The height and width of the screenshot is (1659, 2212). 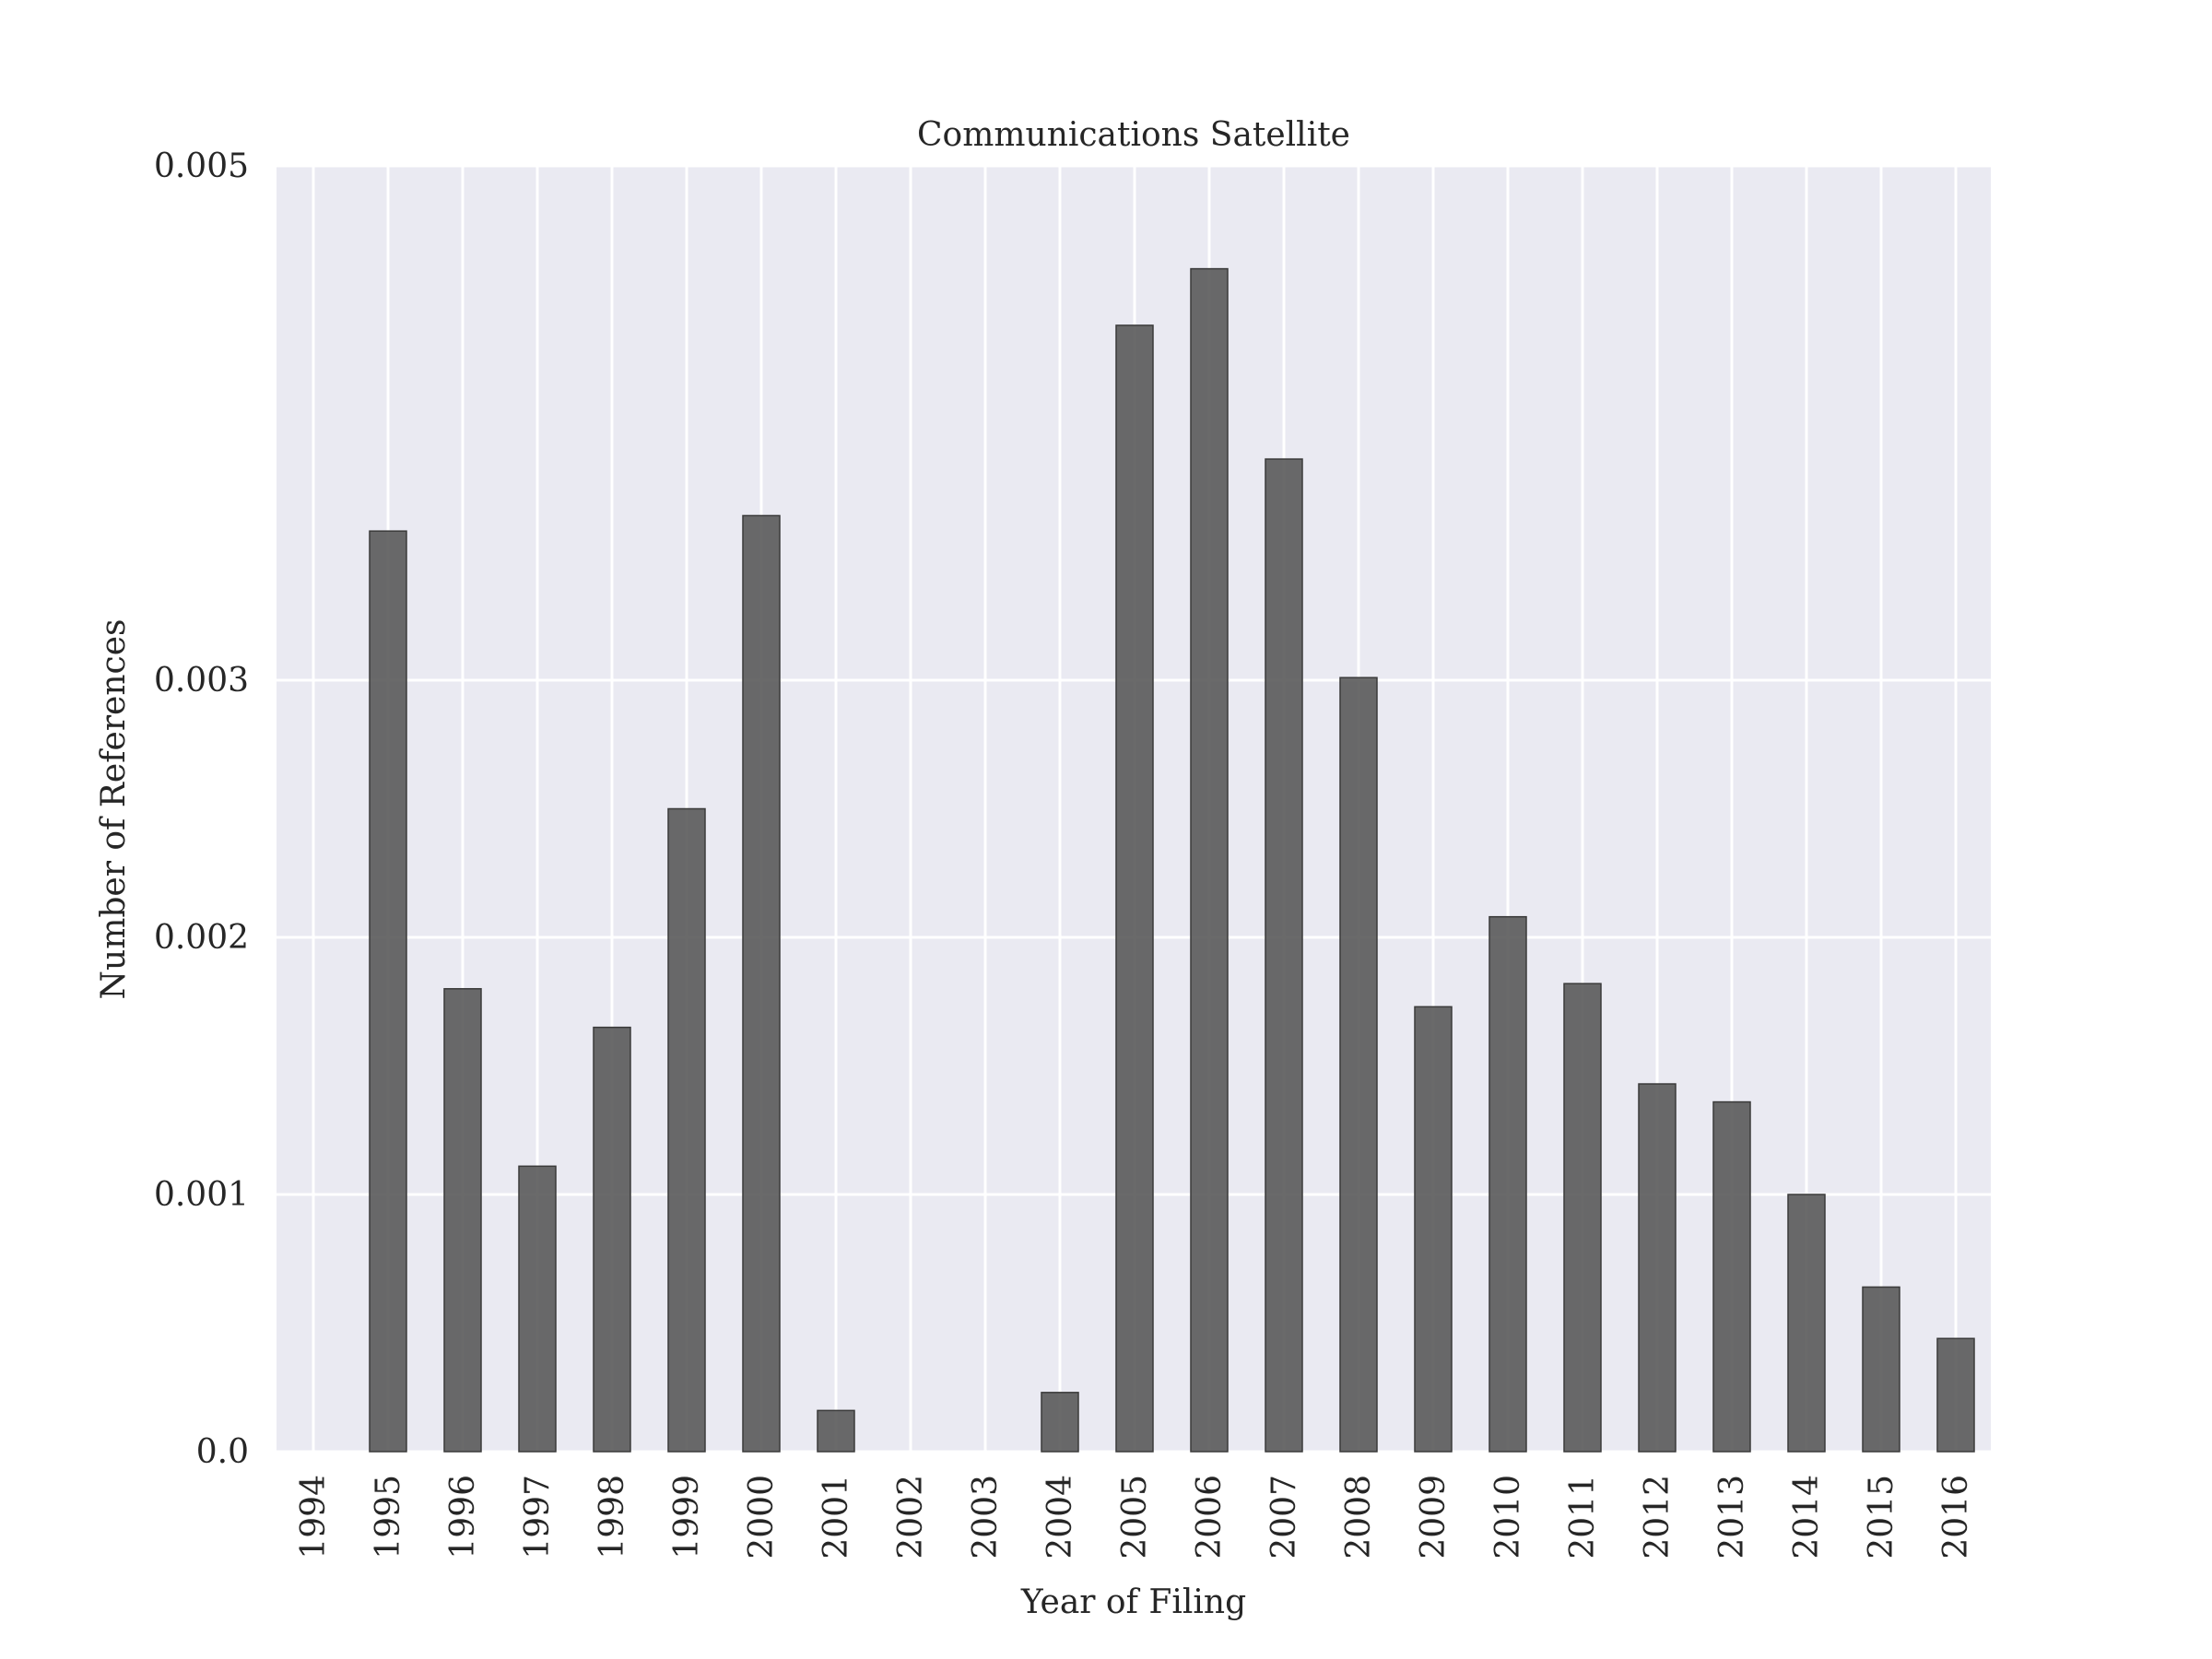 What do you see at coordinates (1133, 135) in the screenshot?
I see `chart-title: Communications Satellite` at bounding box center [1133, 135].